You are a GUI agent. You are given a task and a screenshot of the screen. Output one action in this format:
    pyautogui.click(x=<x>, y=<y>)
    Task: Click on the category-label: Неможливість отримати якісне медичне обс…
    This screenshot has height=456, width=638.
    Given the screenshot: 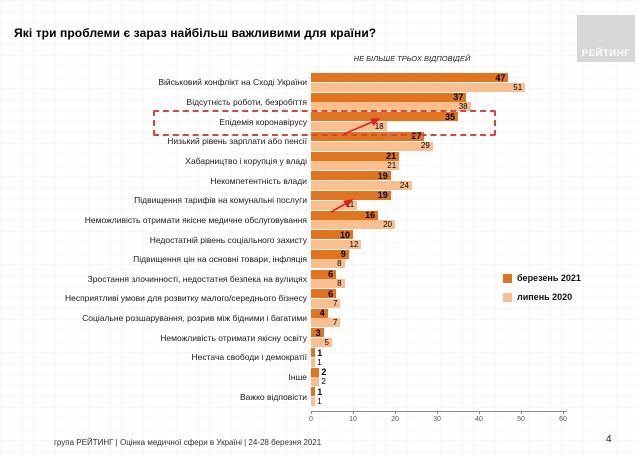 What is the action you would take?
    pyautogui.click(x=195, y=219)
    